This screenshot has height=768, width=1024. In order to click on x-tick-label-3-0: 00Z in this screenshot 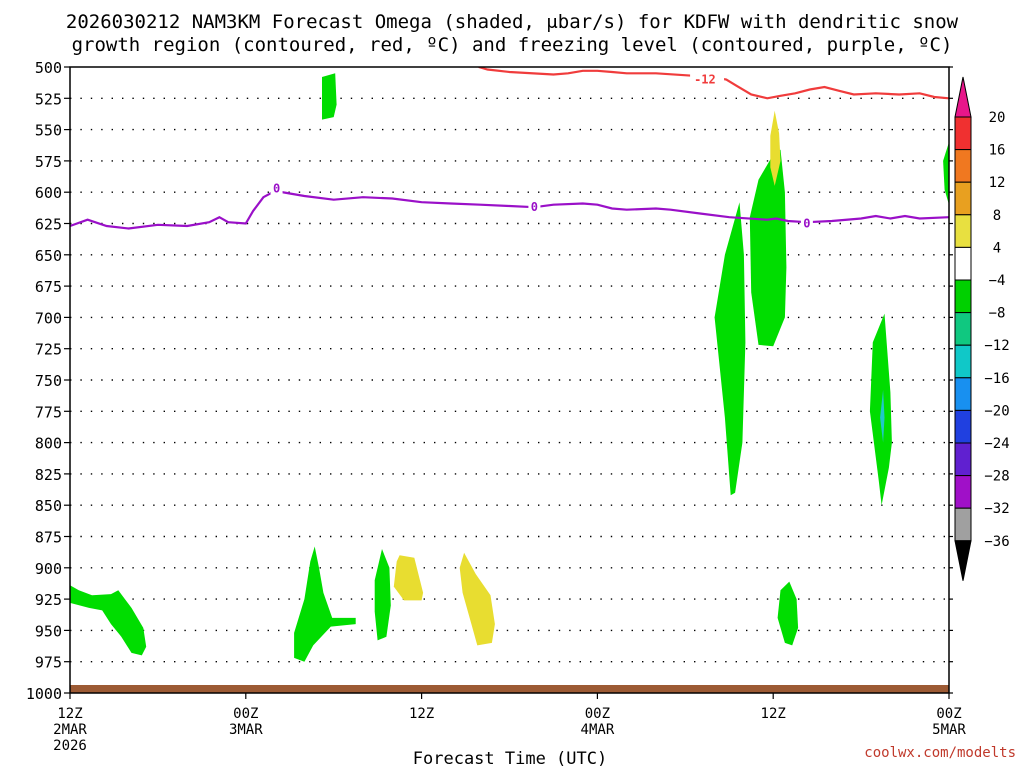, I will do `click(597, 714)`.